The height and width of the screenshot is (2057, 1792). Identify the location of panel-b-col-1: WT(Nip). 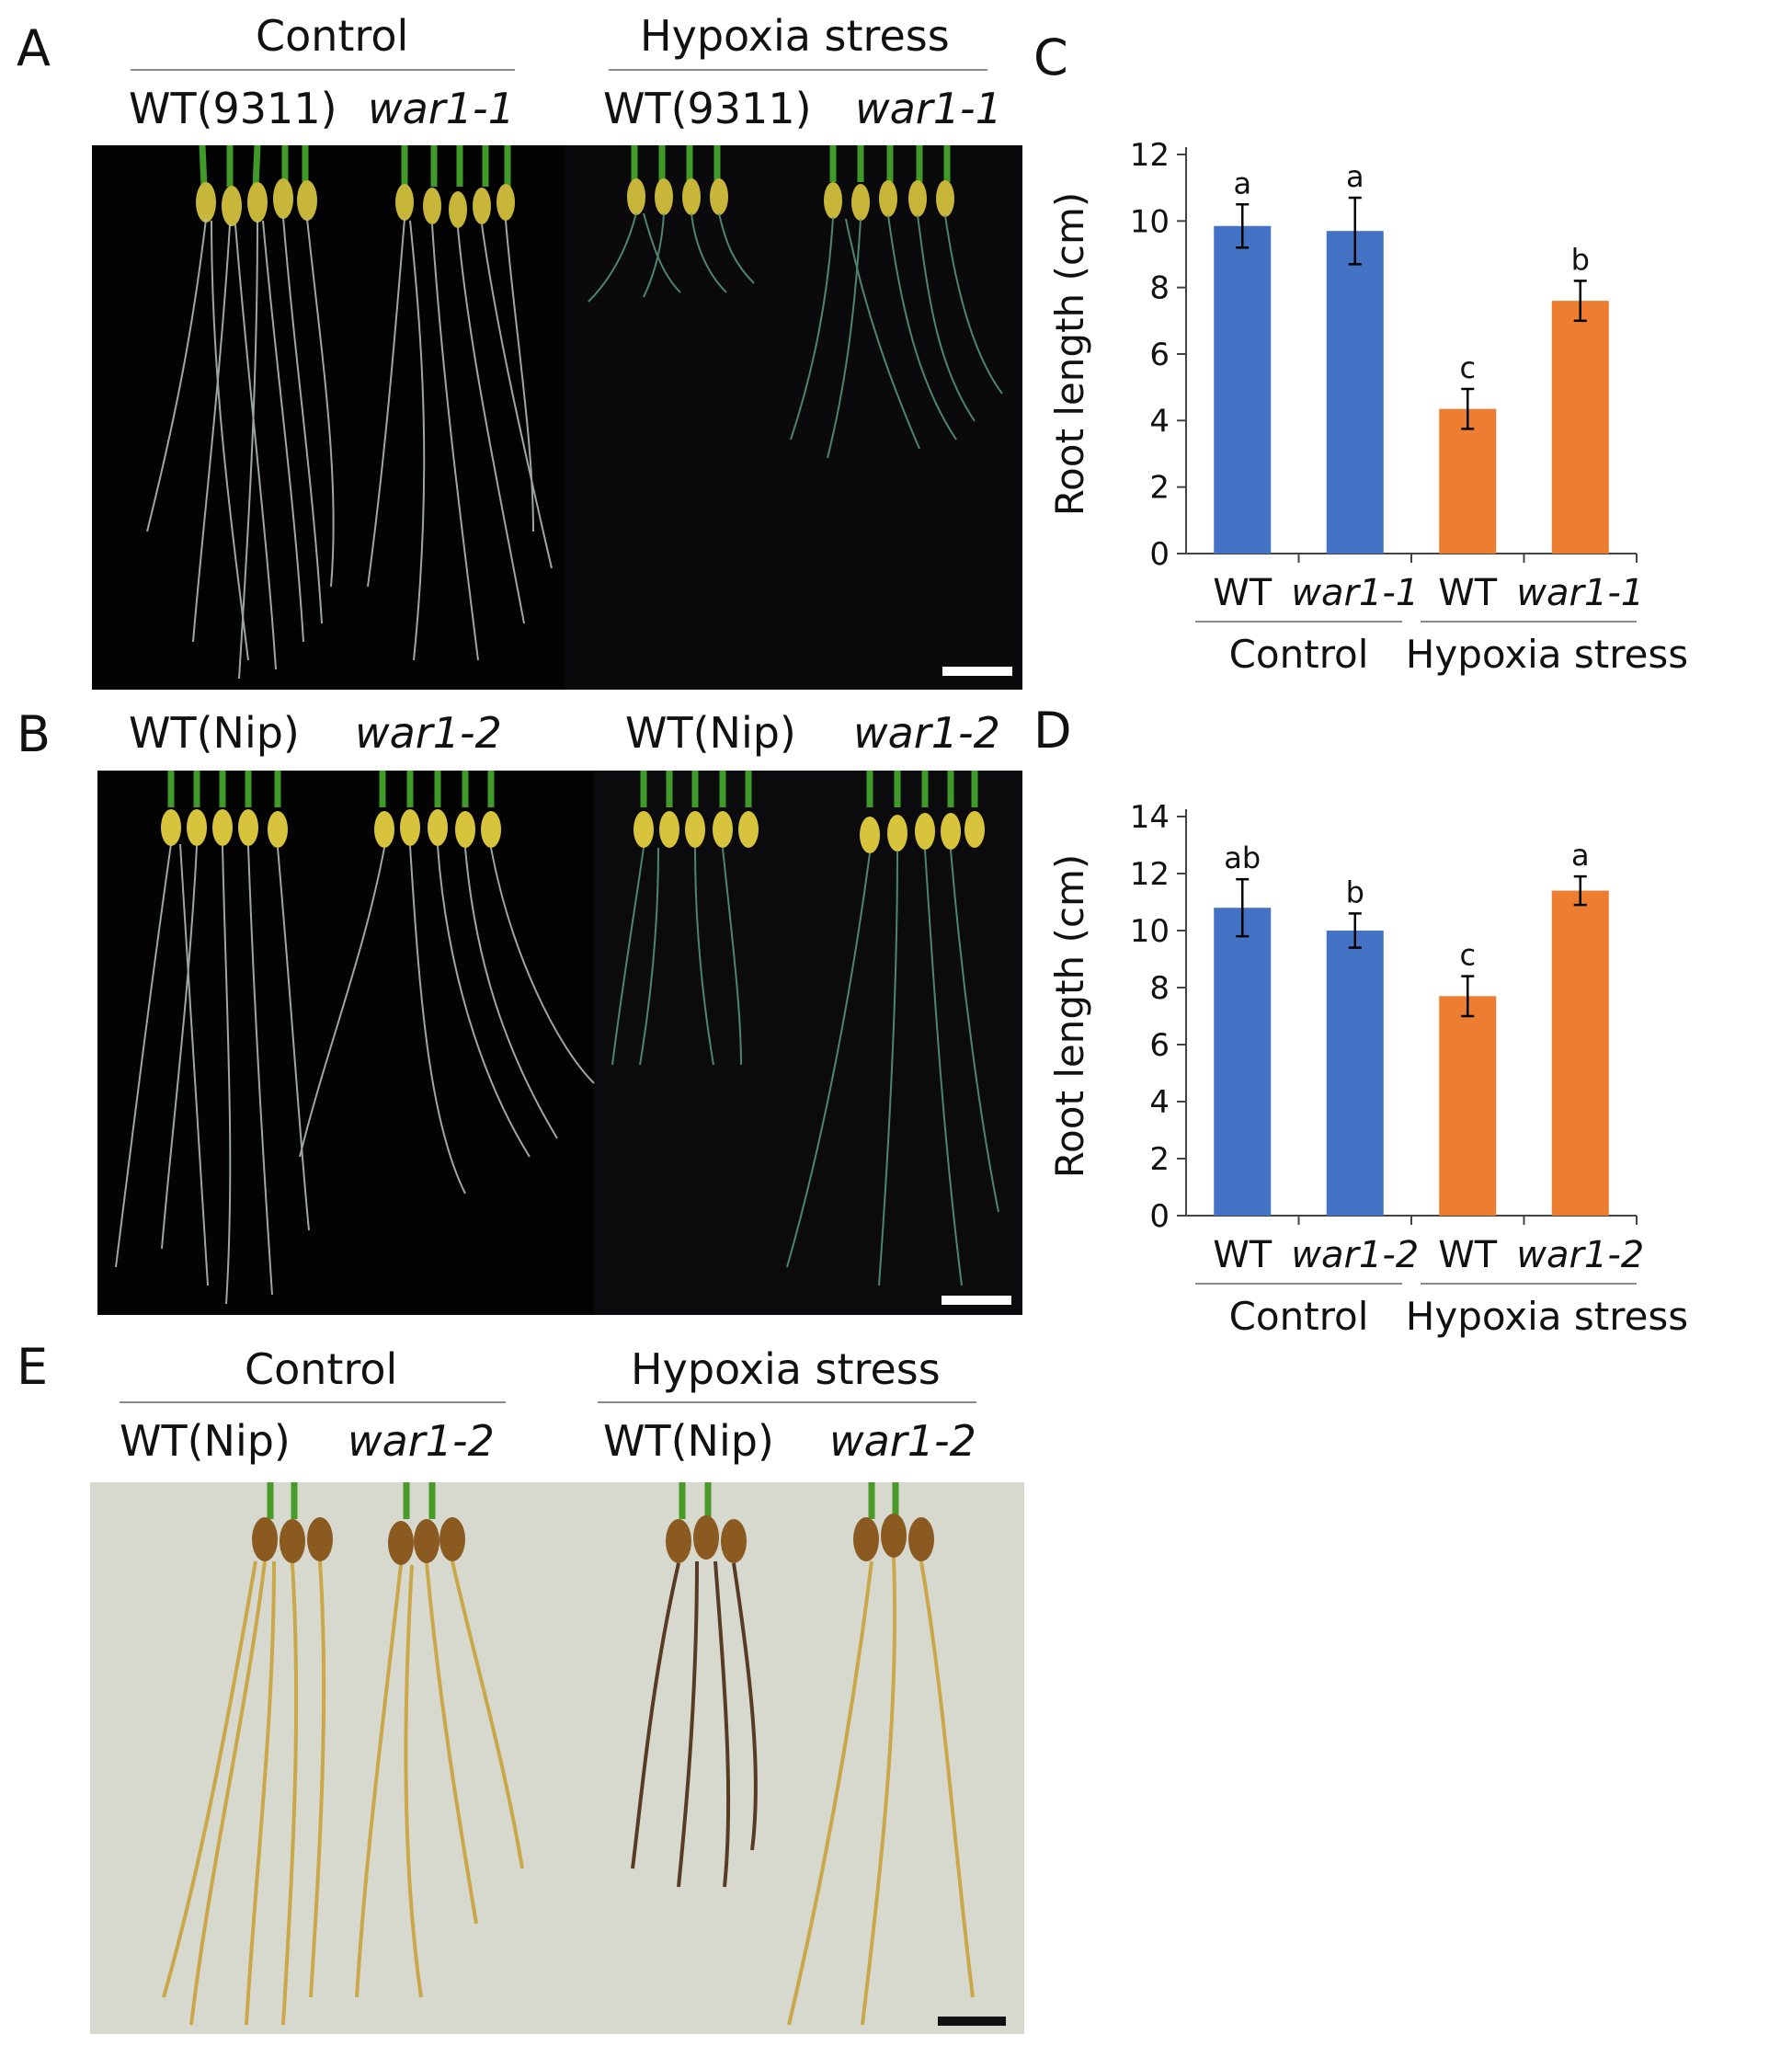
(214, 733).